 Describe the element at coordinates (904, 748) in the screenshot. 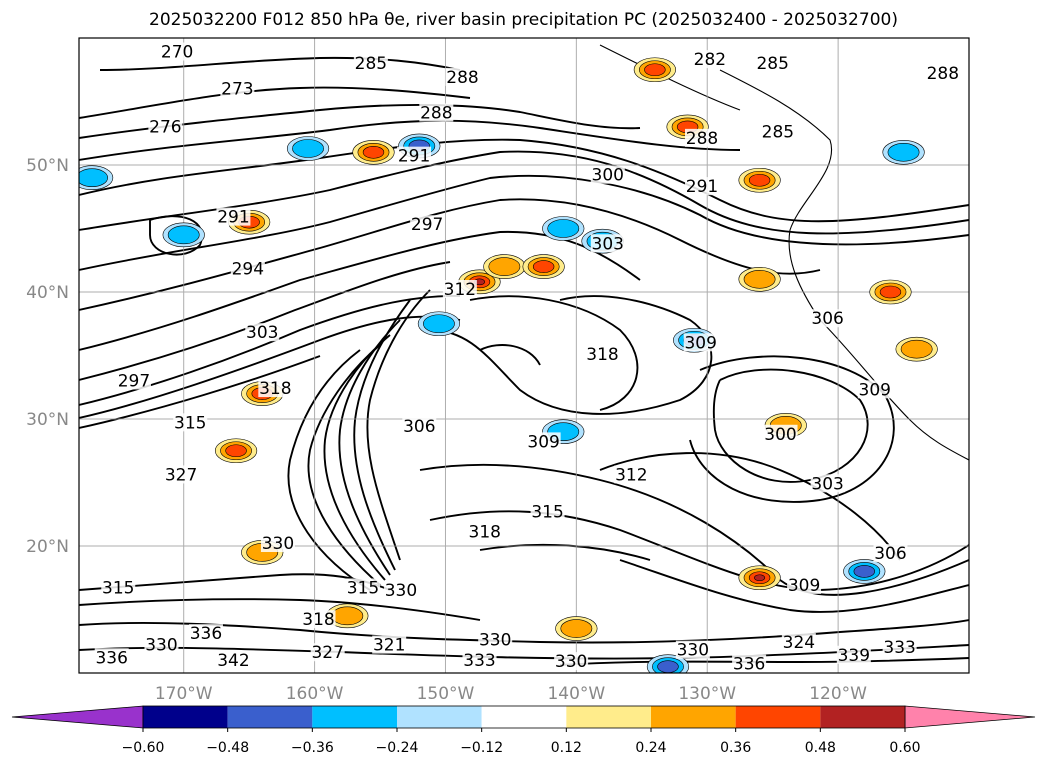

I see `colorbar-tick-label: 0.60` at that location.